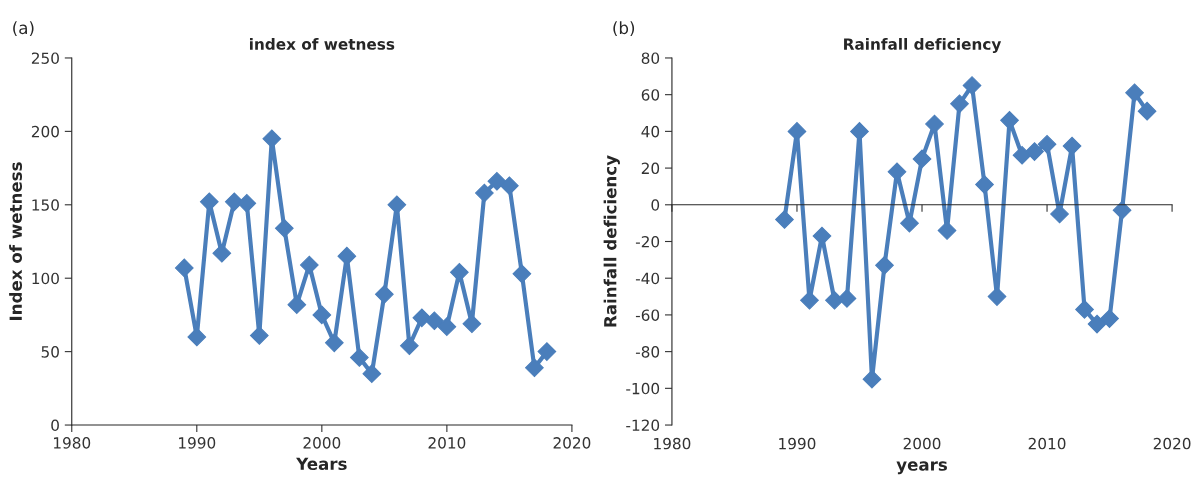  Describe the element at coordinates (45, 278) in the screenshot. I see `y-tick-label: 100` at that location.